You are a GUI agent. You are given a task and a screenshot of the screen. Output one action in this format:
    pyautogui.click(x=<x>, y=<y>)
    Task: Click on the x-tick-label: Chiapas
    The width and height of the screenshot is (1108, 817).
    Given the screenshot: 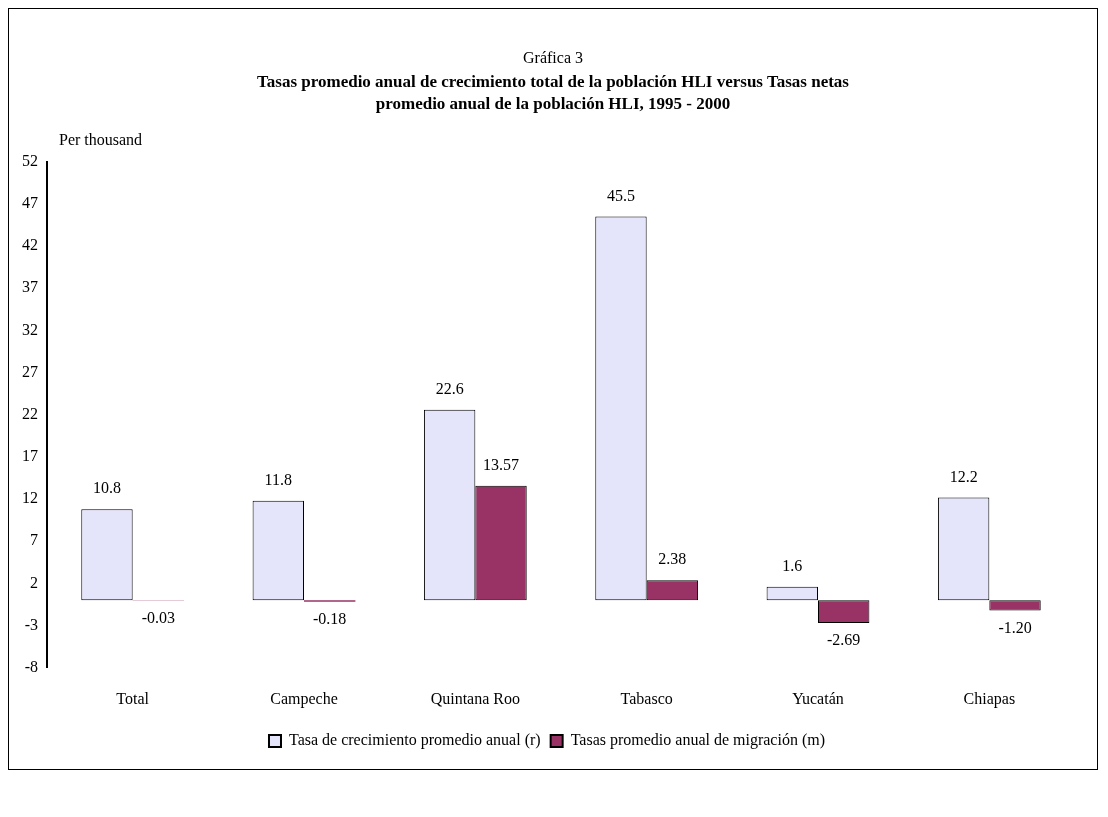 What is the action you would take?
    pyautogui.click(x=989, y=698)
    